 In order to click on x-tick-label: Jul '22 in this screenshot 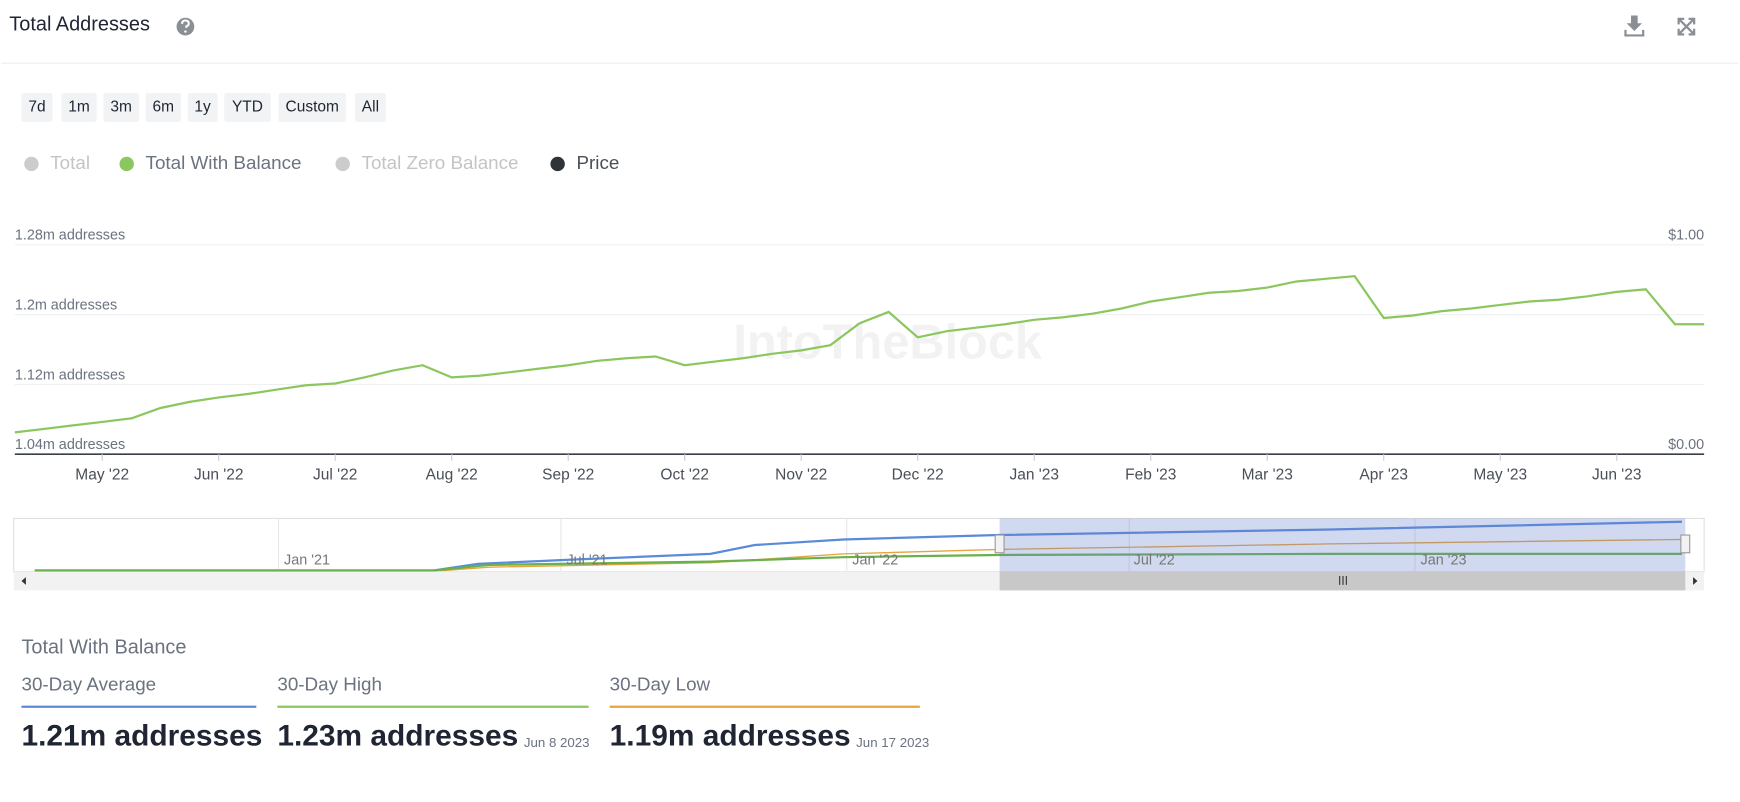, I will do `click(335, 474)`.